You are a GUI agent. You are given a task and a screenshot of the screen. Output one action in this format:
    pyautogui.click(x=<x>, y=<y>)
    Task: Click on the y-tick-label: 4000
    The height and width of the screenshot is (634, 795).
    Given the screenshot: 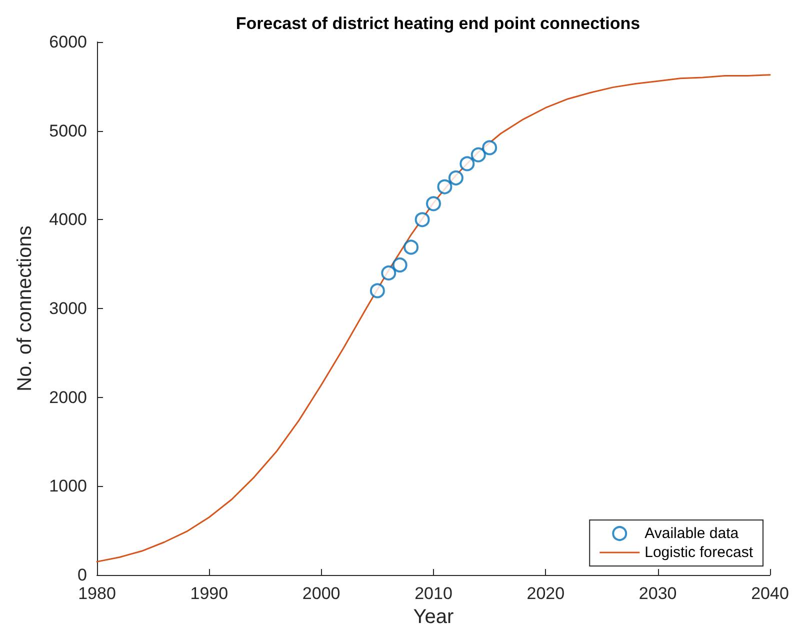 What is the action you would take?
    pyautogui.click(x=68, y=220)
    